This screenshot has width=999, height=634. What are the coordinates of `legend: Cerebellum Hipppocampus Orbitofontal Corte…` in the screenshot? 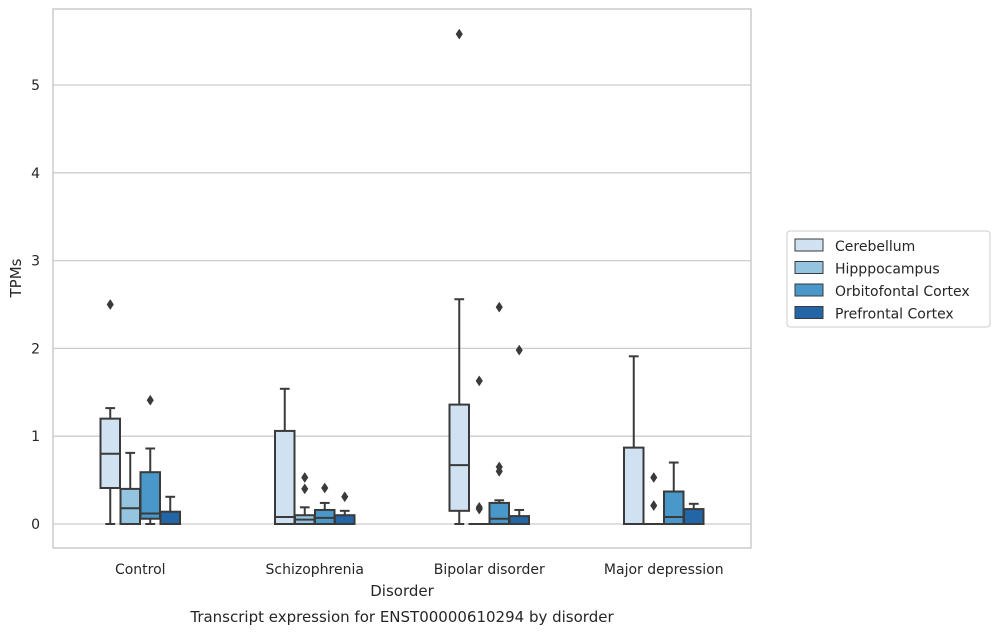 It's located at (888, 279).